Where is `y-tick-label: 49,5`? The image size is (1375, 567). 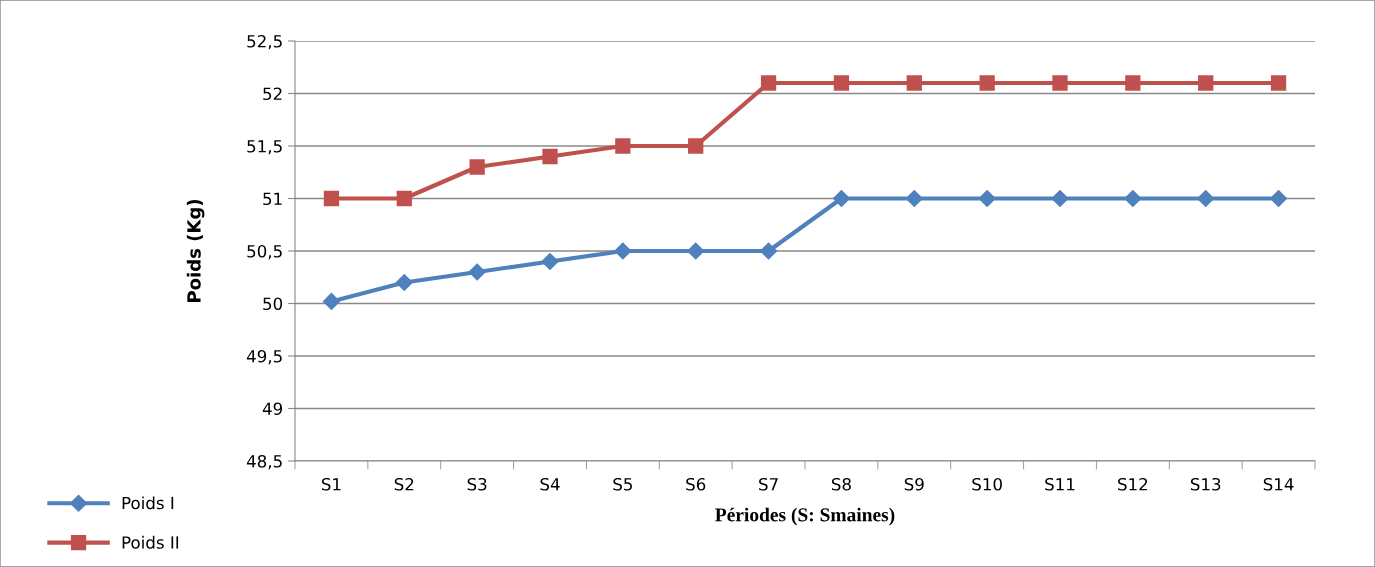 y-tick-label: 49,5 is located at coordinates (264, 357).